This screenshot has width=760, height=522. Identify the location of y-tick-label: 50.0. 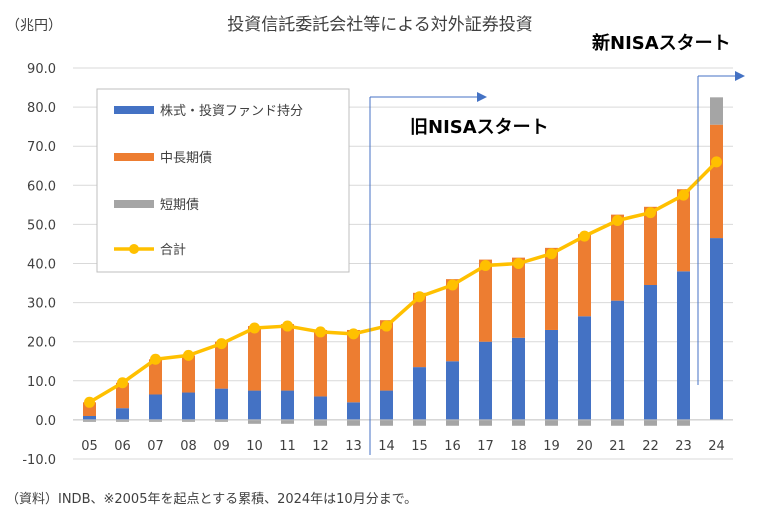
(41, 225).